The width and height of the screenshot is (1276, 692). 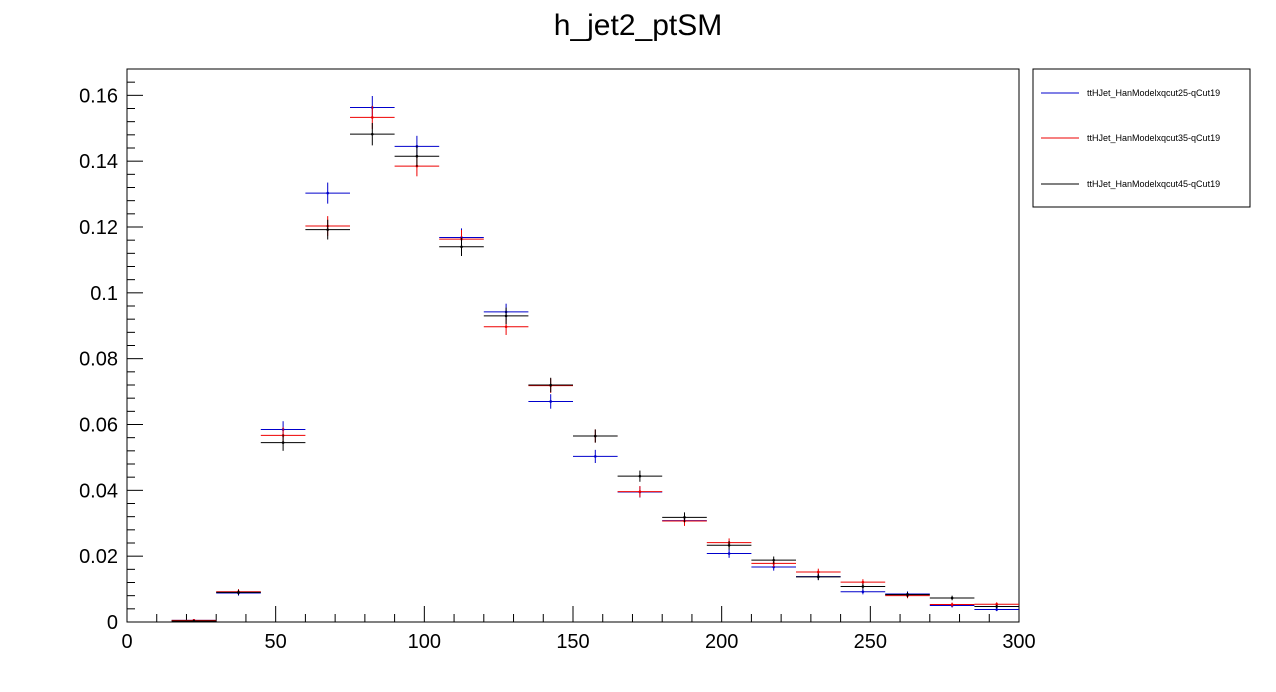 I want to click on legend-label: ttHJet_HanModelxqcut25-qCut19, so click(x=1153, y=93).